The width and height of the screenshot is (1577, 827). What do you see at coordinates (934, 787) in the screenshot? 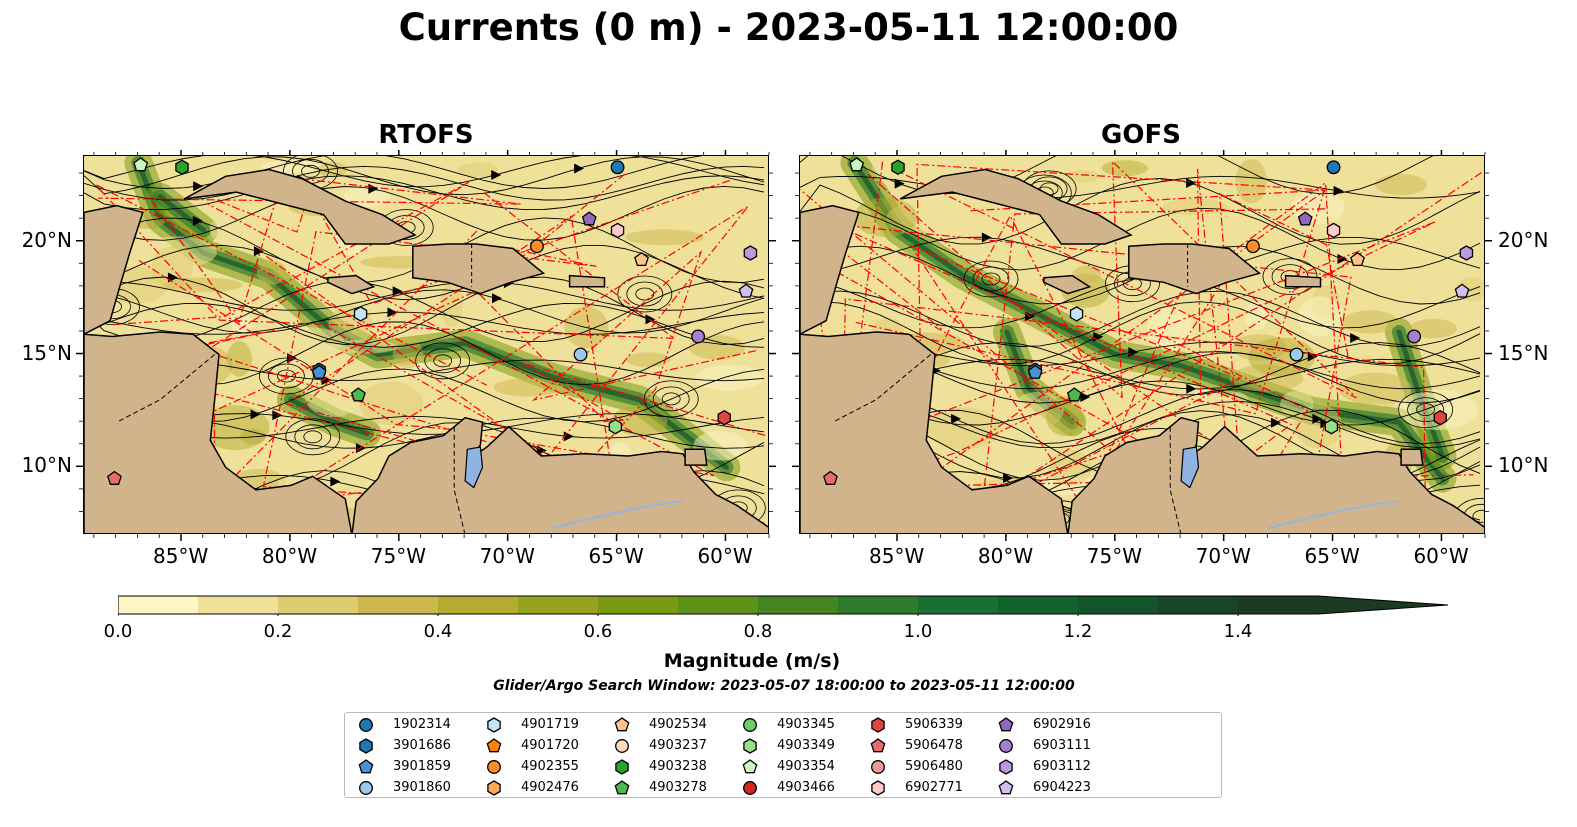
I see `legend-label: 6902771` at bounding box center [934, 787].